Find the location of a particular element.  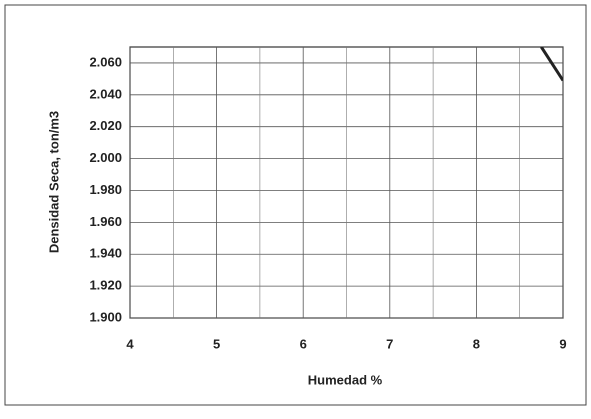

x-tick-label: 9 is located at coordinates (562, 343).